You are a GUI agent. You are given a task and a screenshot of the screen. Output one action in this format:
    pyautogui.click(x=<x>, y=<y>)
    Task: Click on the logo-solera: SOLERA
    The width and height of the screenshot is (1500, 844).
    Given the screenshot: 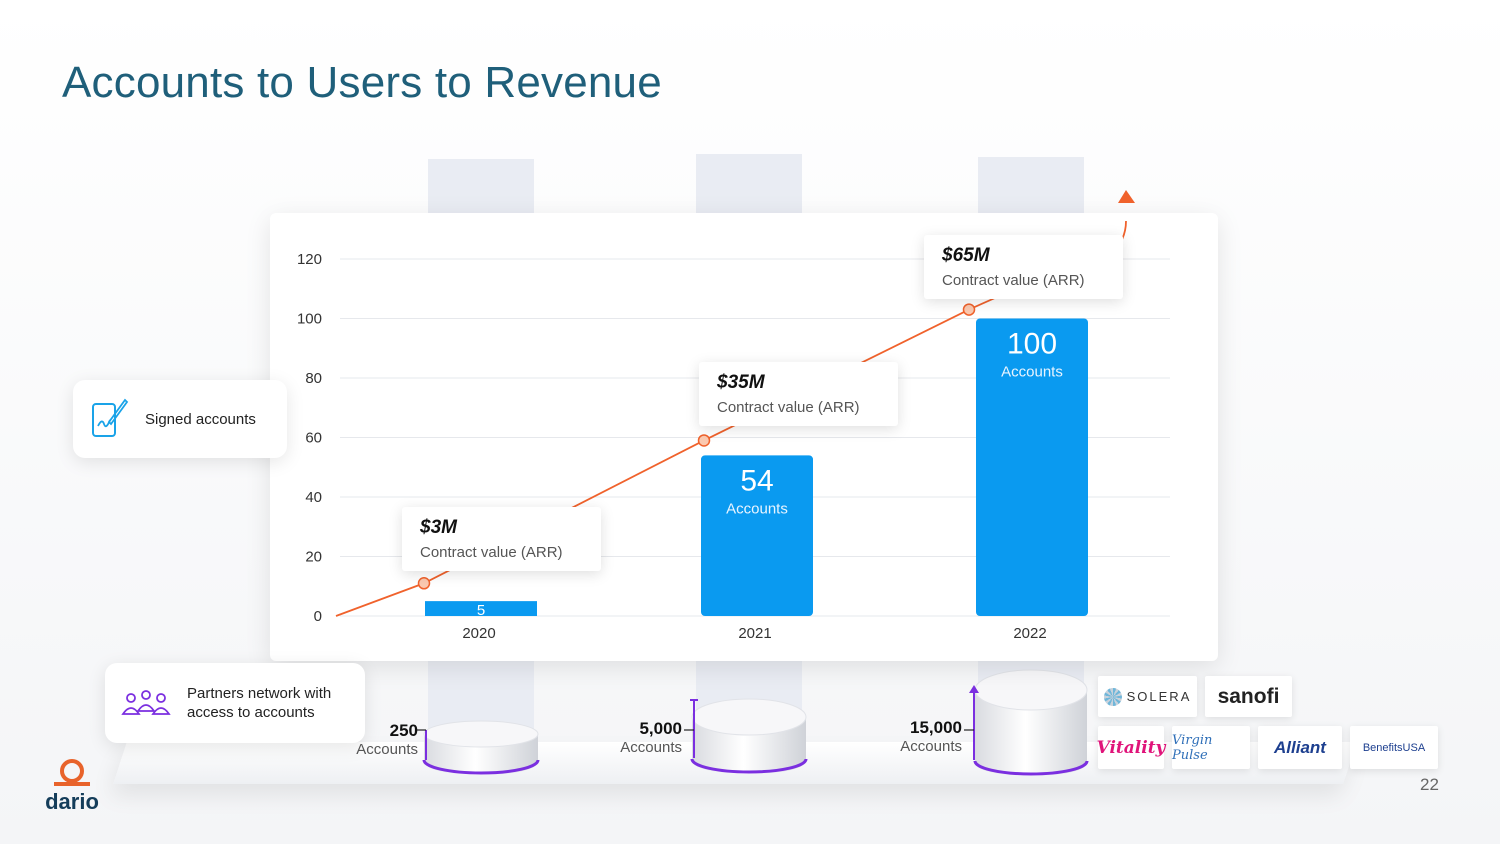 What is the action you would take?
    pyautogui.click(x=1147, y=696)
    